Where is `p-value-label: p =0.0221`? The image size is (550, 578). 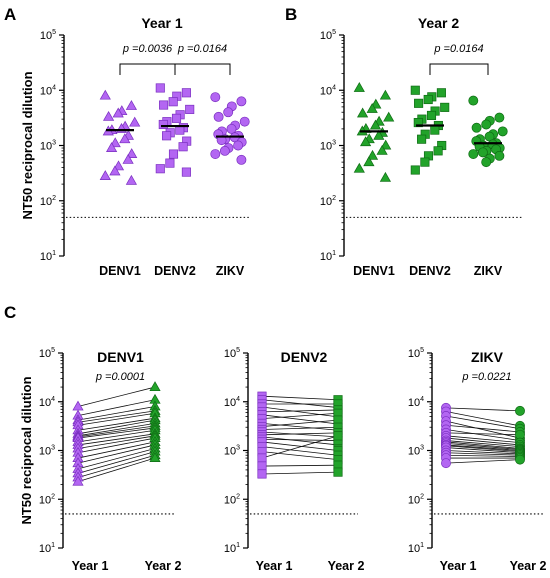
p-value-label: p =0.0221 is located at coordinates (486, 377).